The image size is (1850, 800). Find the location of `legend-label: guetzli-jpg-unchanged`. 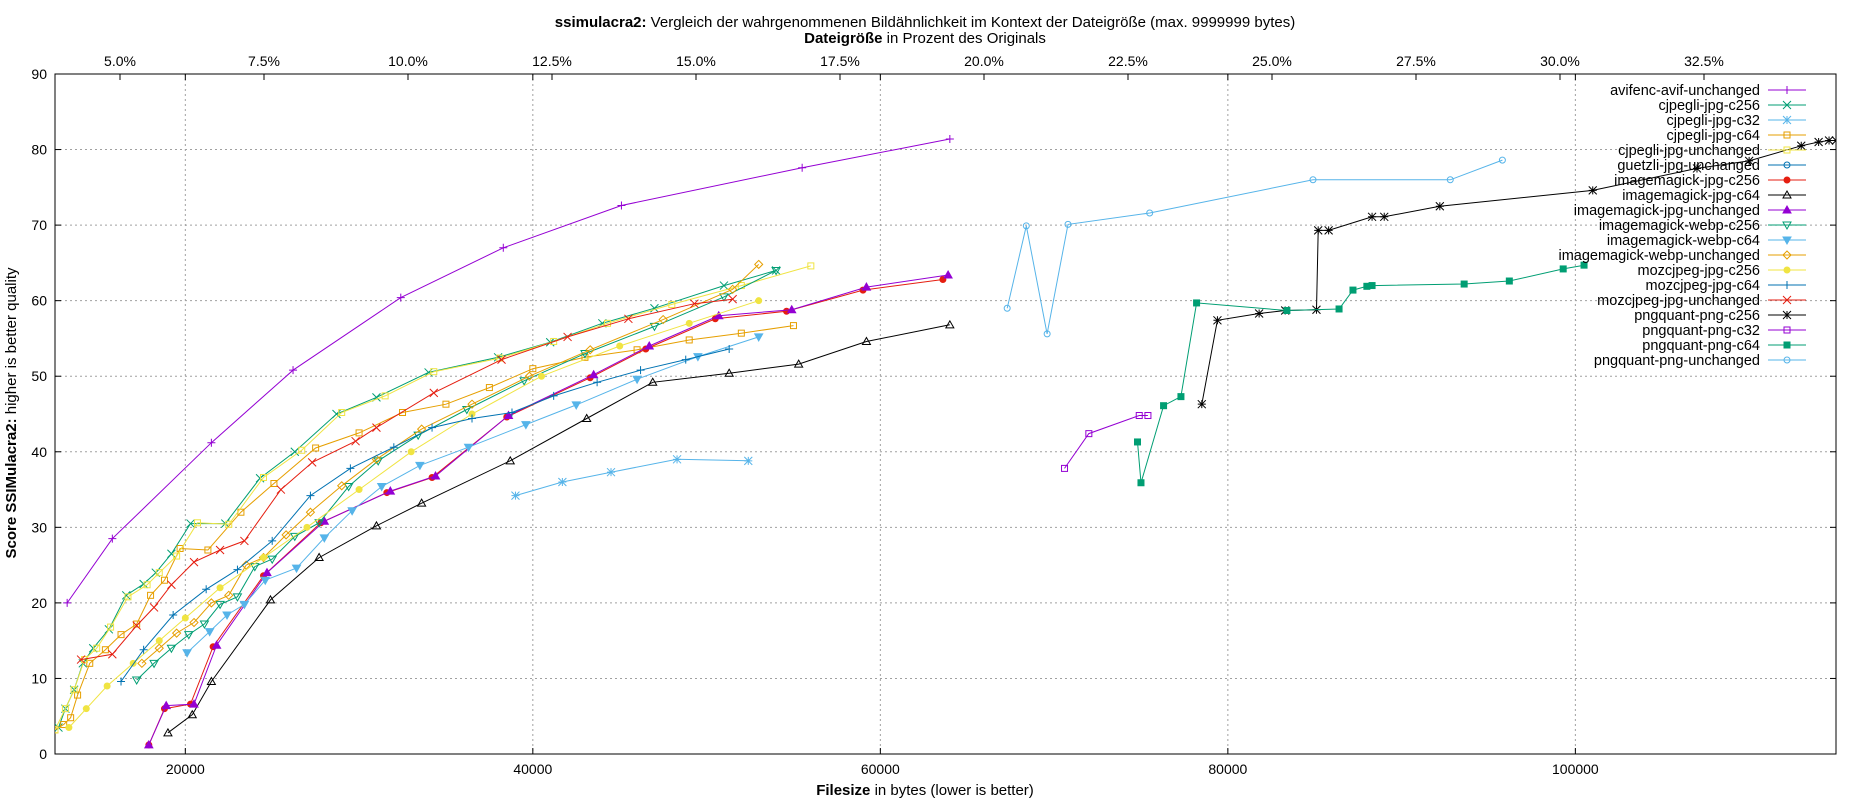

legend-label: guetzli-jpg-unchanged is located at coordinates (1688, 166).